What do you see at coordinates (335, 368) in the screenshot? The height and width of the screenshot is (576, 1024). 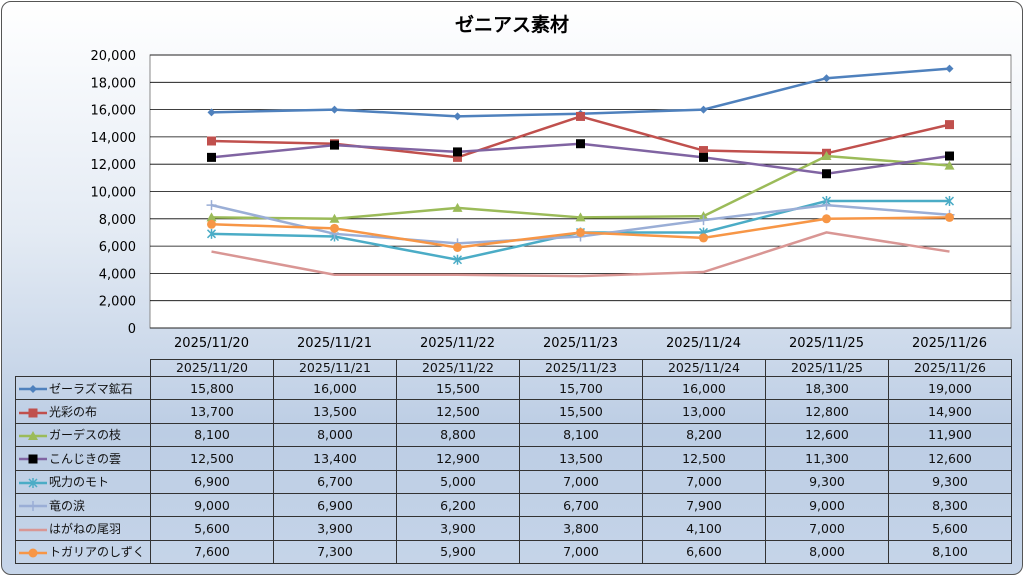 I see `table-header-cell: 2025/11/21` at bounding box center [335, 368].